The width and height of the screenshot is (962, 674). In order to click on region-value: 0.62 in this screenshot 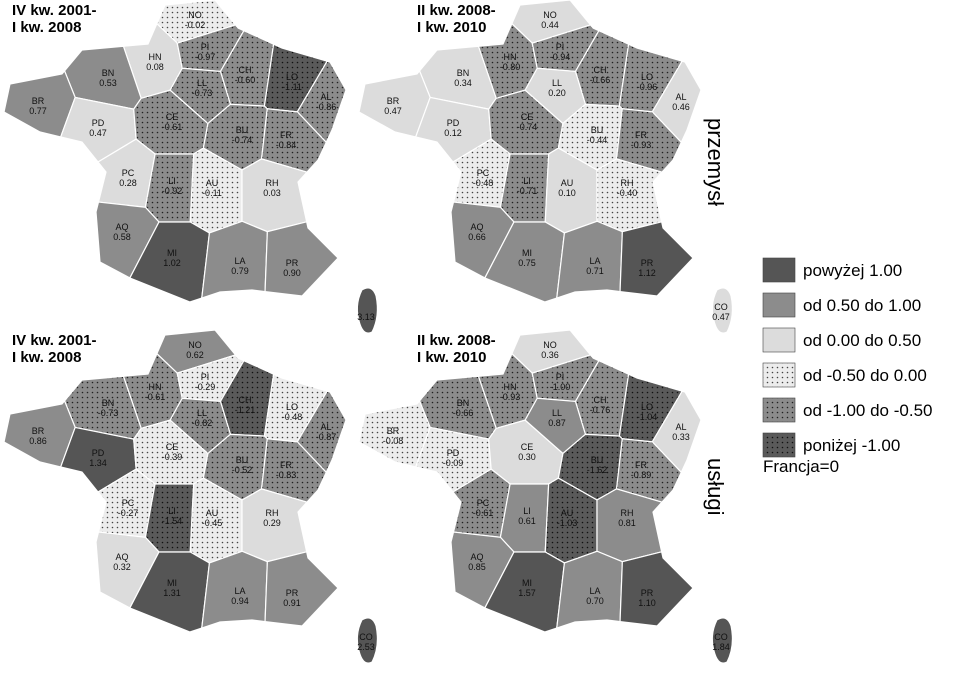, I will do `click(195, 355)`.